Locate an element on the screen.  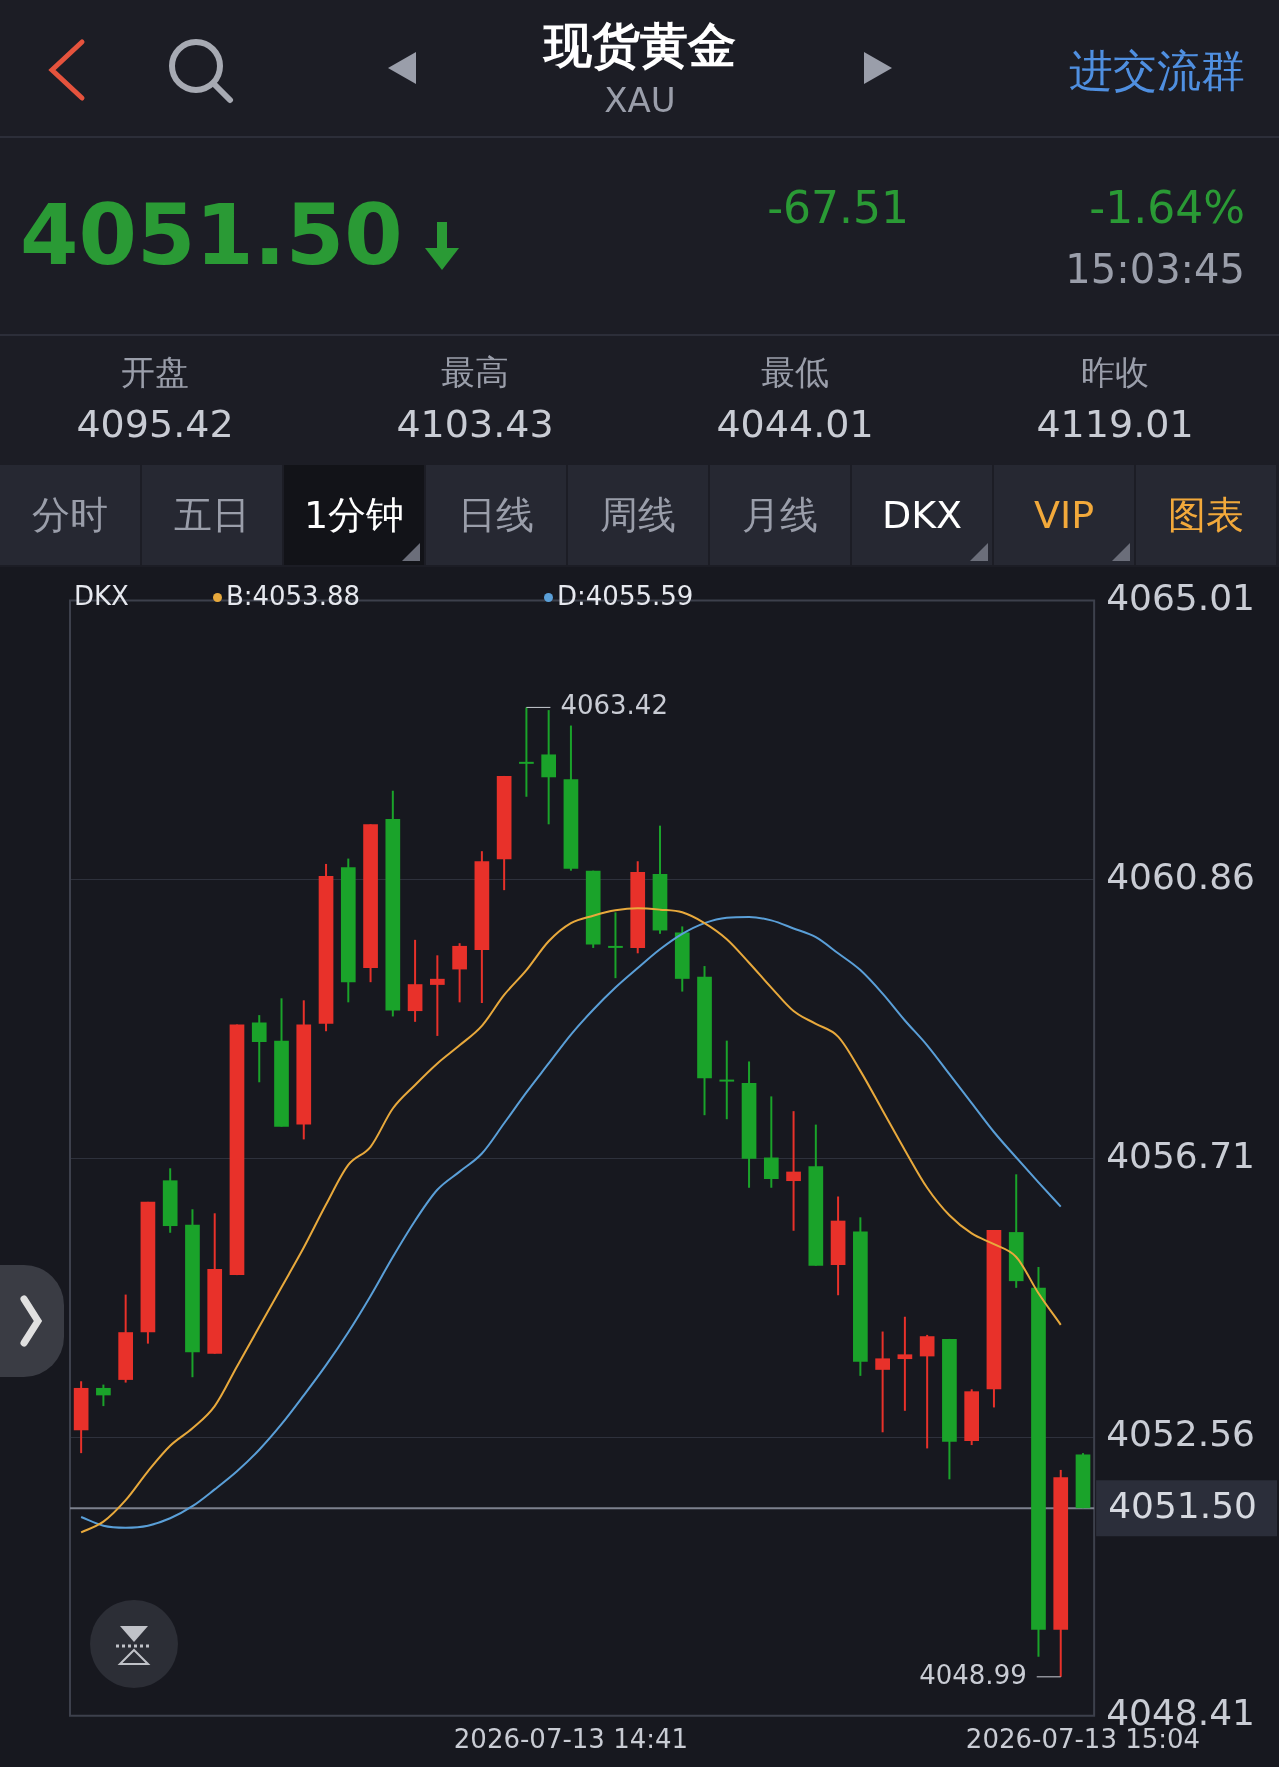
text: 15:03:45 is located at coordinates (1155, 269).